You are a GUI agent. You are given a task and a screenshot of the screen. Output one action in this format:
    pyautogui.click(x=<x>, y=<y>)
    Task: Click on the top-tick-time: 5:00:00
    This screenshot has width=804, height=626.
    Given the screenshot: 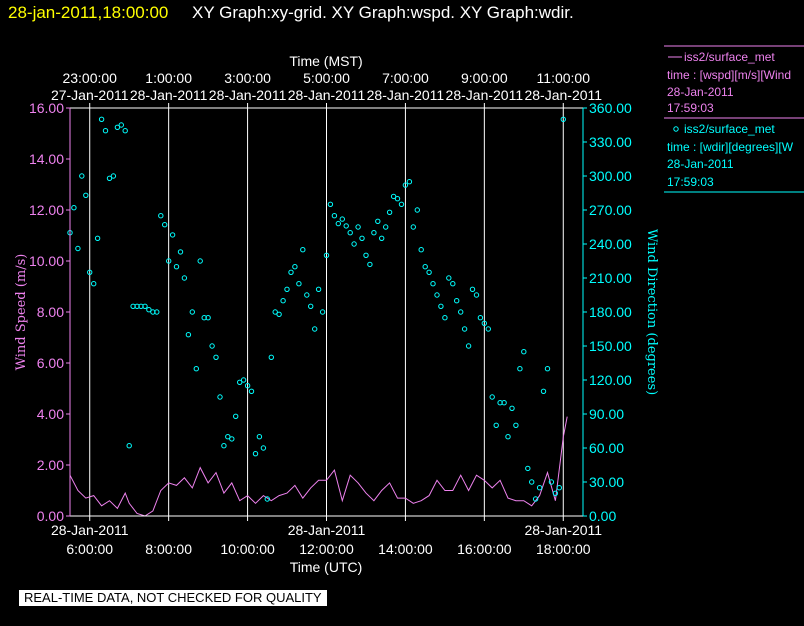 What is the action you would take?
    pyautogui.click(x=326, y=78)
    